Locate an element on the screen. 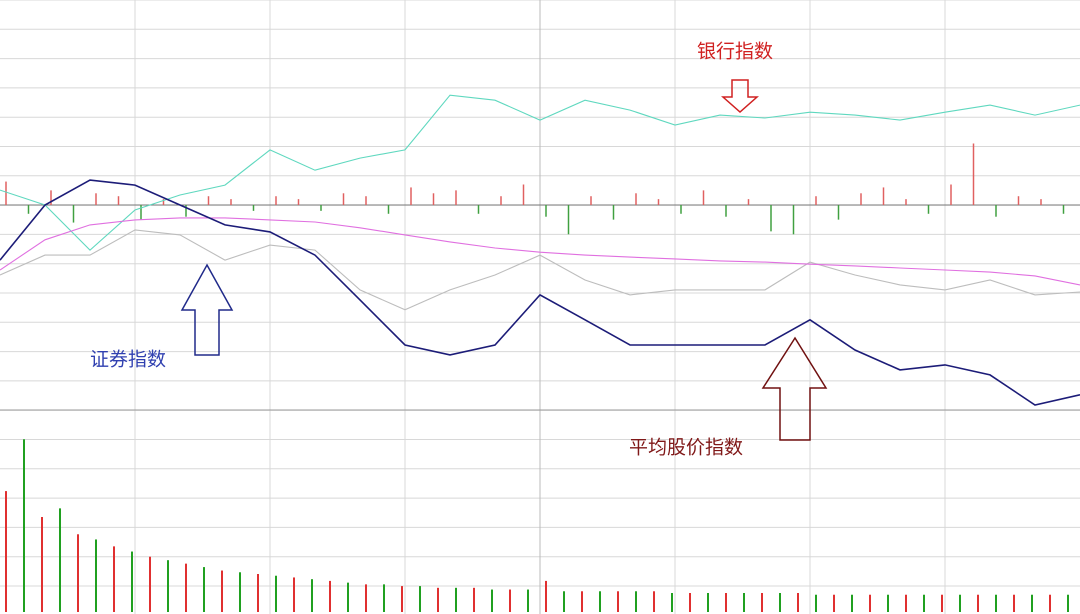  annotation: 平均股价指数 is located at coordinates (686, 448).